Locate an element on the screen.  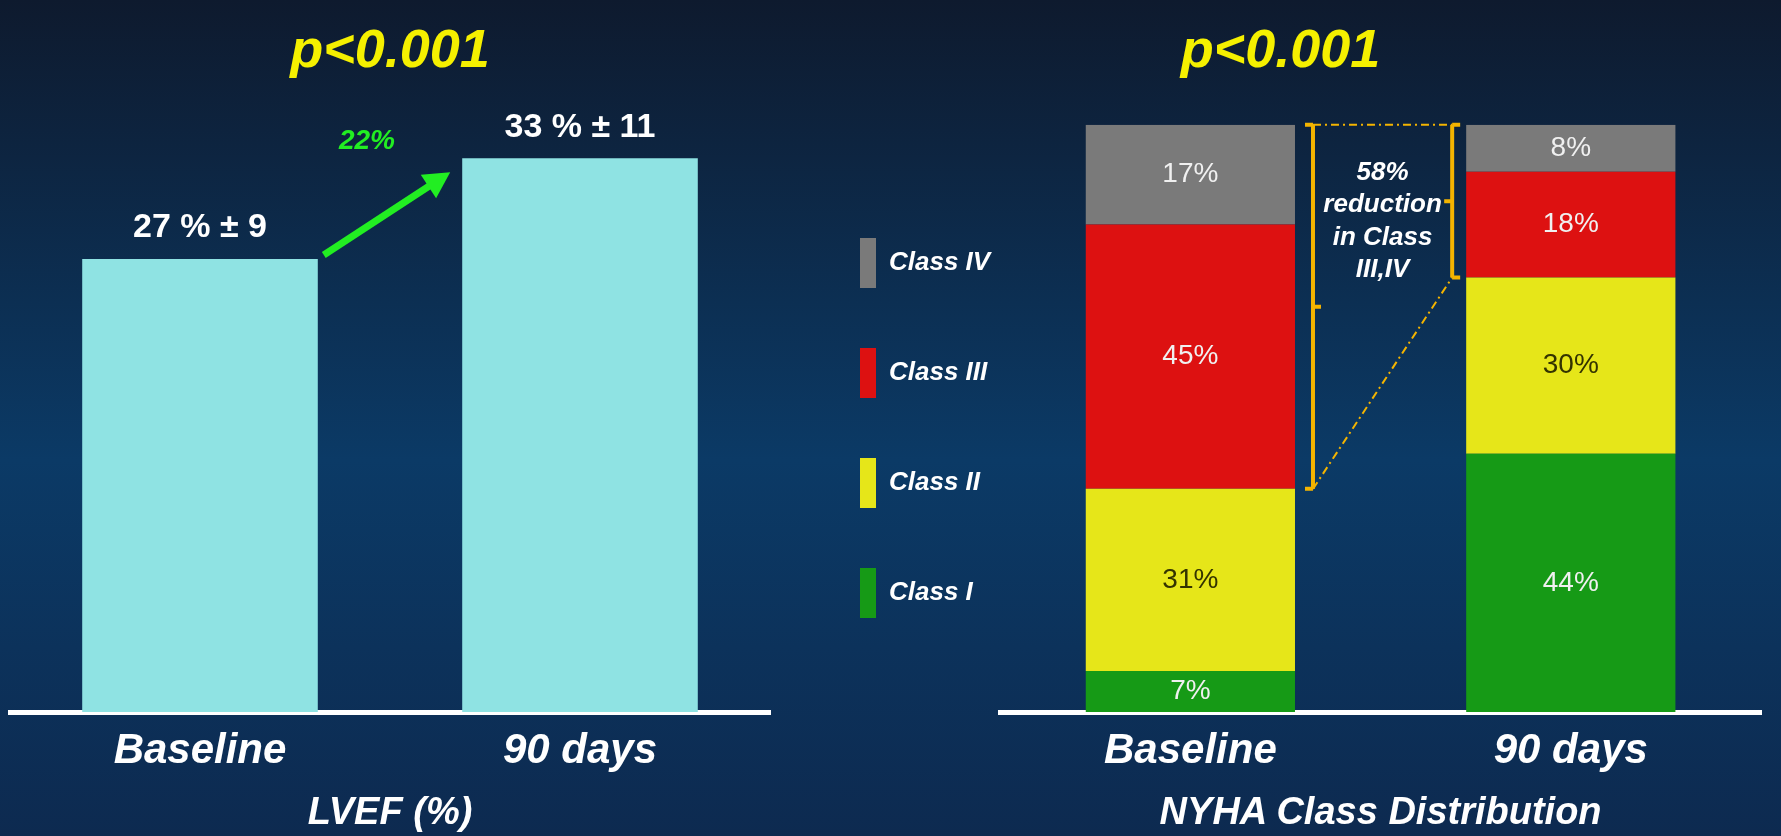
data-label: 18% is located at coordinates (1570, 223).